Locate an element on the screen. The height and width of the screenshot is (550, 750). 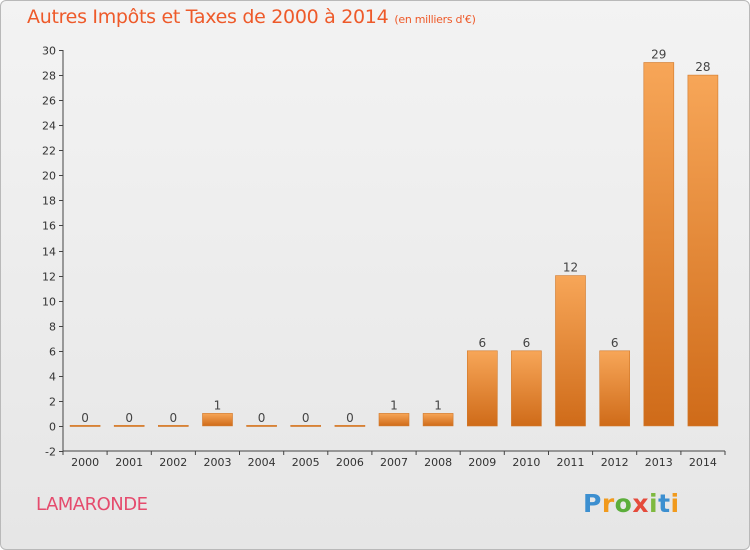
x-tick-label: 2013 is located at coordinates (659, 462).